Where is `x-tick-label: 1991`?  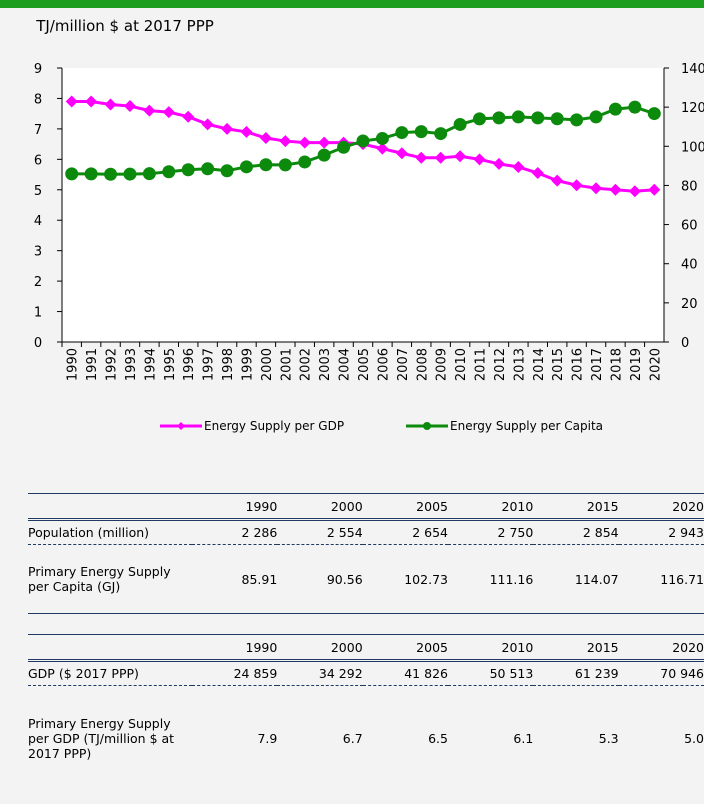 x-tick-label: 1991 is located at coordinates (92, 364).